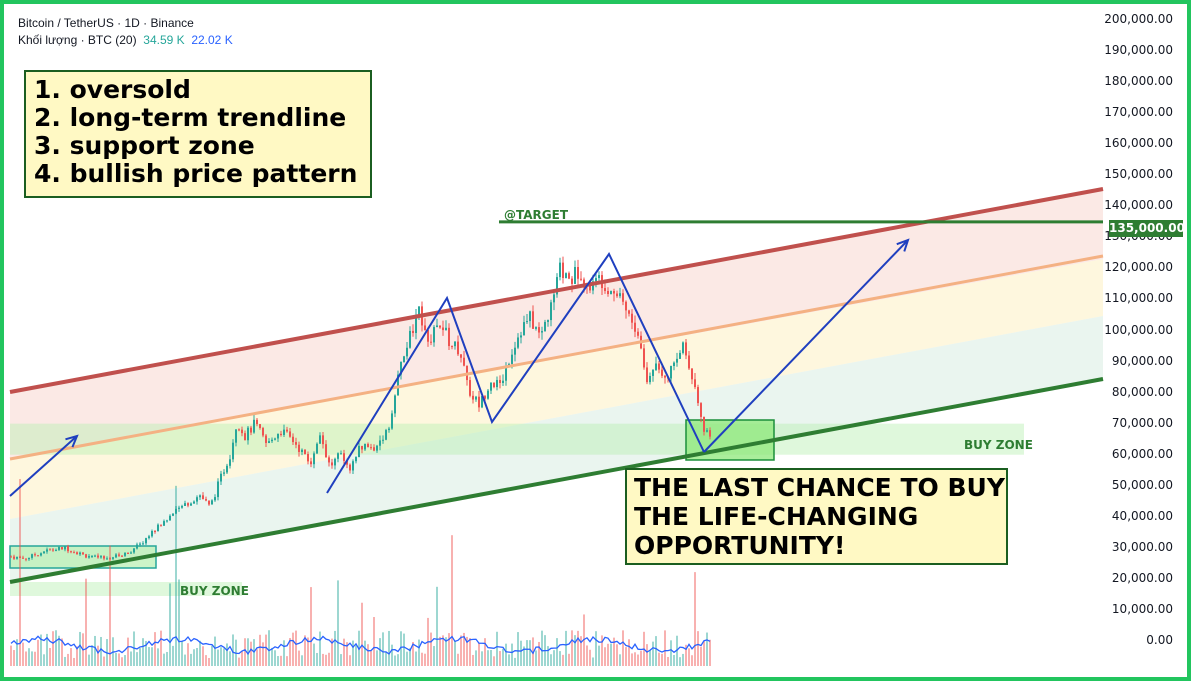 This screenshot has width=1191, height=681. Describe the element at coordinates (536, 215) in the screenshot. I see `target-label: @TARGET` at that location.